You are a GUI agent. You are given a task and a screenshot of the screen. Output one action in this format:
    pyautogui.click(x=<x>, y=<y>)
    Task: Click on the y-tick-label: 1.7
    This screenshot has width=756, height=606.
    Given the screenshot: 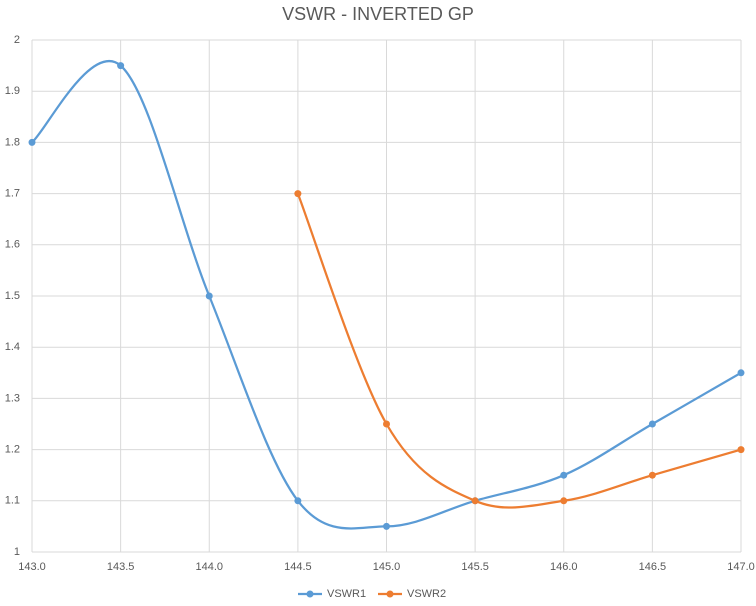 What is the action you would take?
    pyautogui.click(x=12, y=194)
    